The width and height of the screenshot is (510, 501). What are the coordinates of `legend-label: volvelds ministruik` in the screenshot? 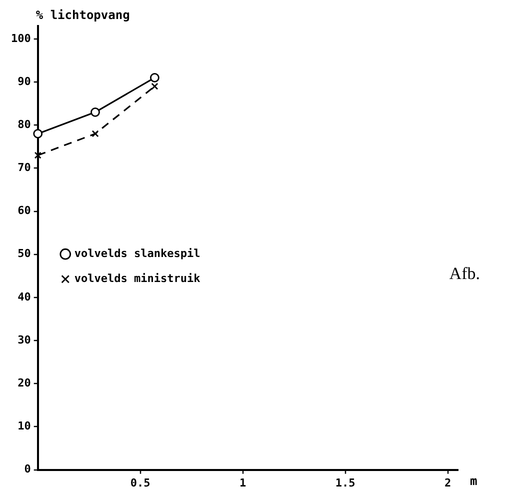 It's located at (137, 278).